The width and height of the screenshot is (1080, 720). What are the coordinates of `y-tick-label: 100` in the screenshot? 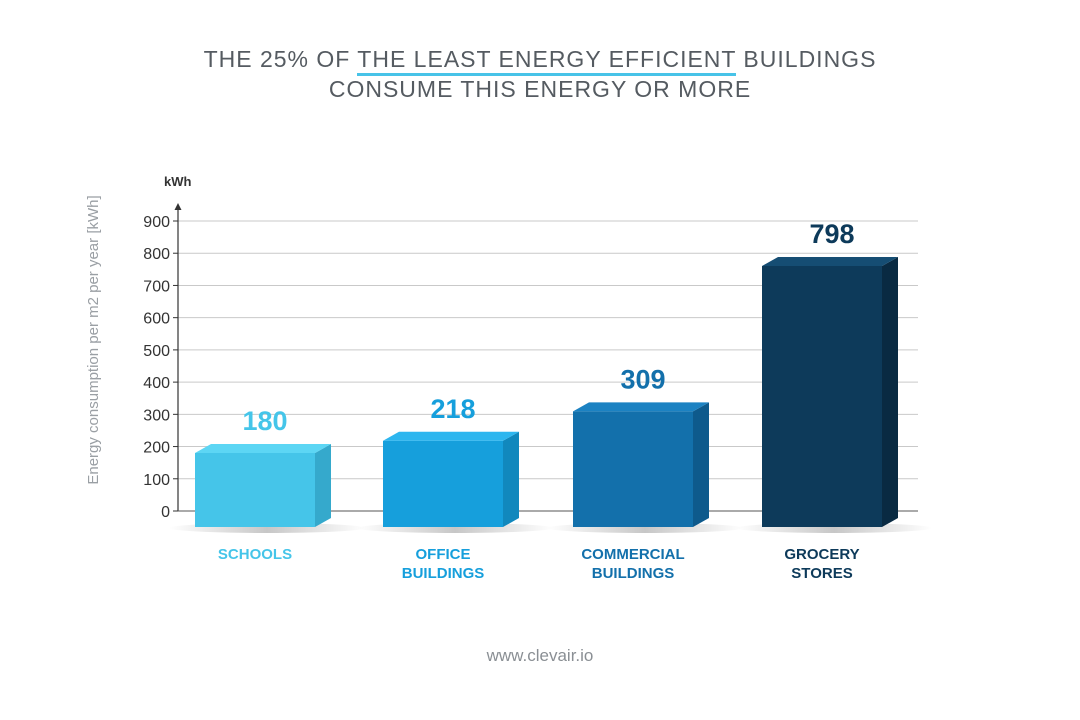 It's located at (156, 480).